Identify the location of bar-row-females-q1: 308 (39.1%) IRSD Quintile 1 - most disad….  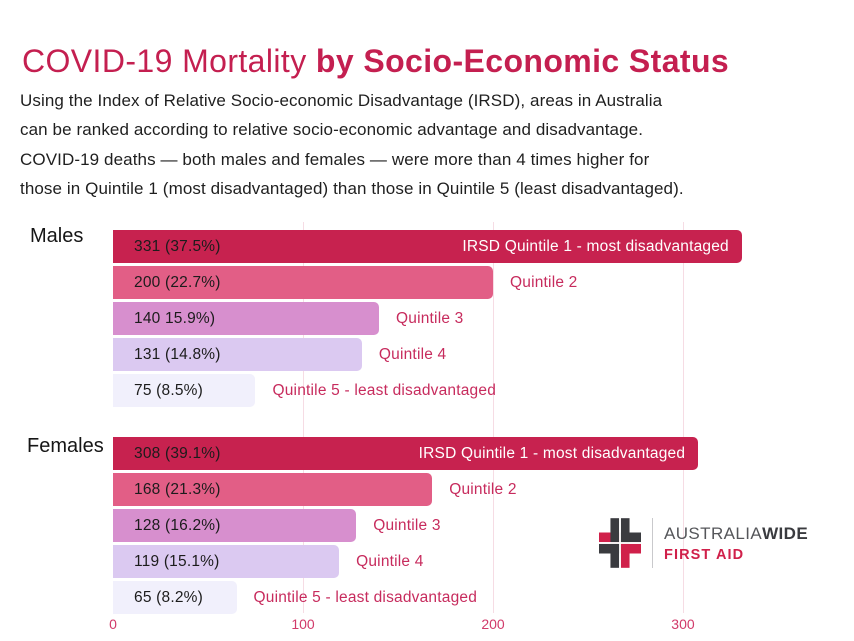
(474, 453).